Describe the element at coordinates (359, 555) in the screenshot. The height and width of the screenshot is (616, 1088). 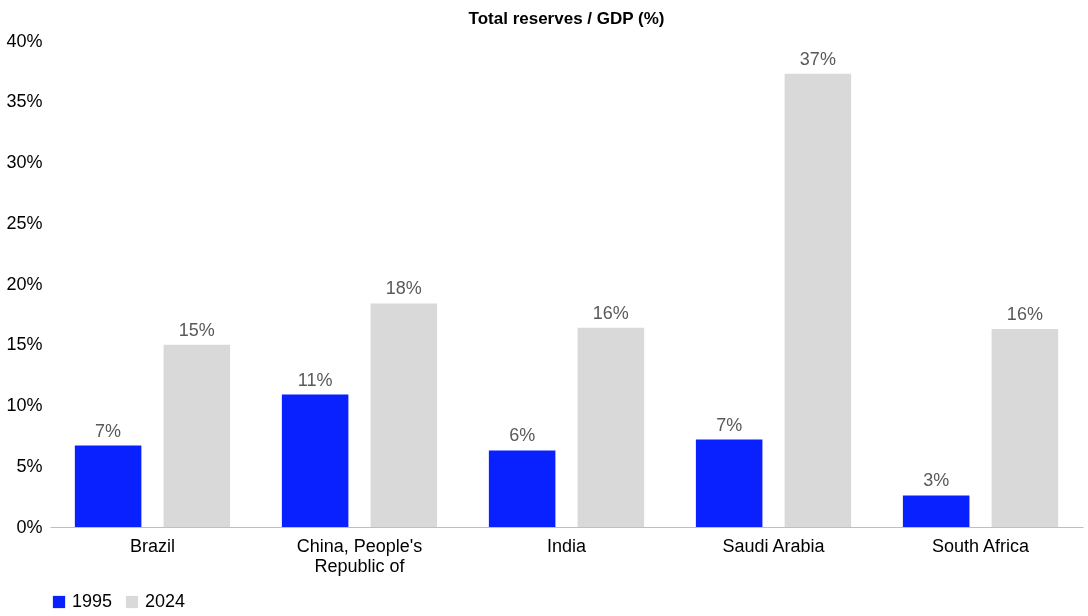
I see `x-tick-label: China, People's Republic of` at that location.